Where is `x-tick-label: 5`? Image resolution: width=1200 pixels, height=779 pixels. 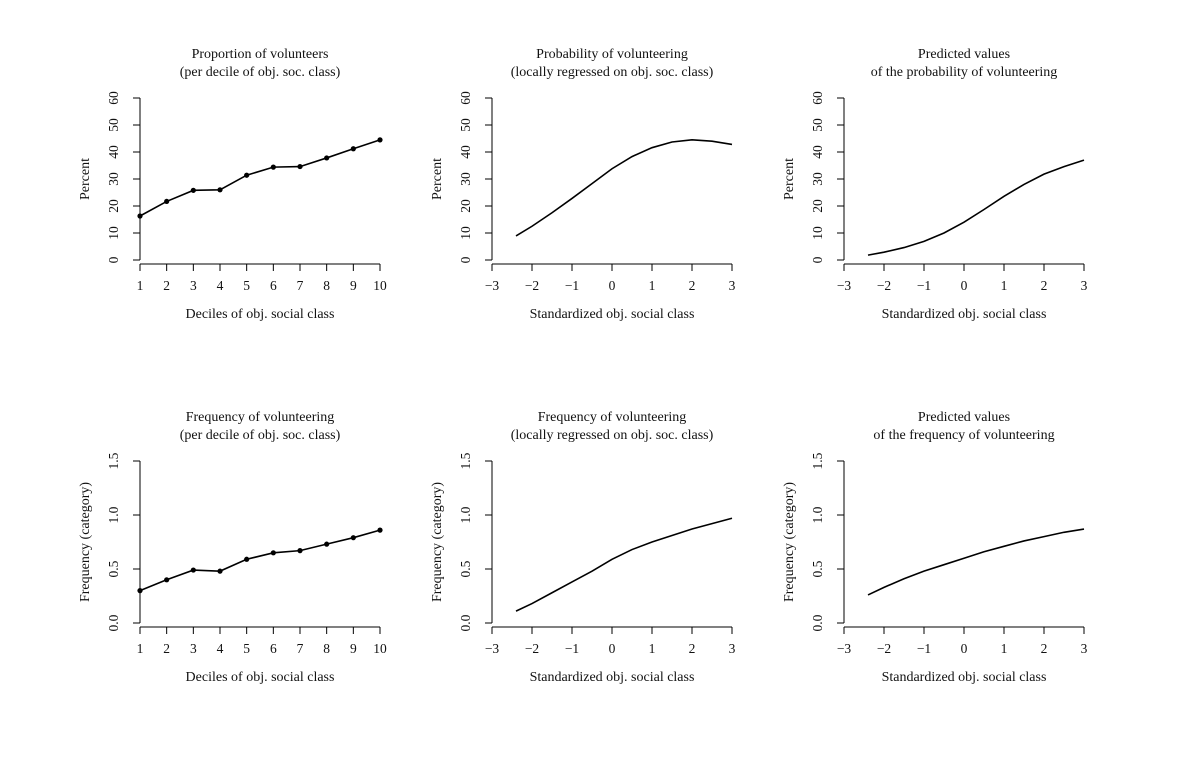
x-tick-label: 5 is located at coordinates (246, 285).